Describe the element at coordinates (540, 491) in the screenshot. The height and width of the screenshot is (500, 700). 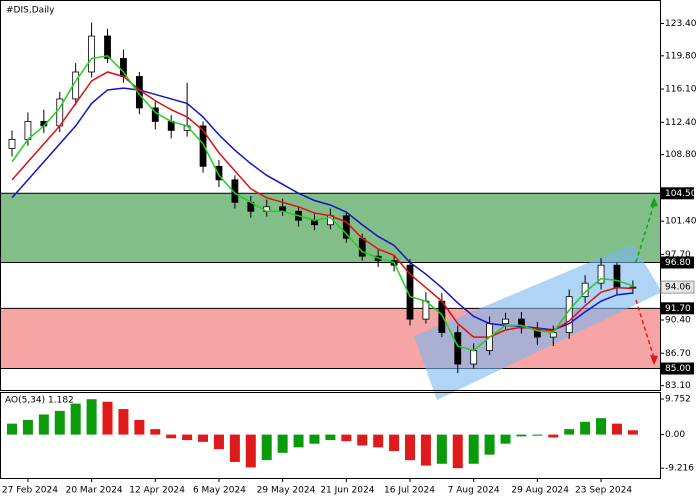
I see `x-tick-label: 29 Aug 2024` at that location.